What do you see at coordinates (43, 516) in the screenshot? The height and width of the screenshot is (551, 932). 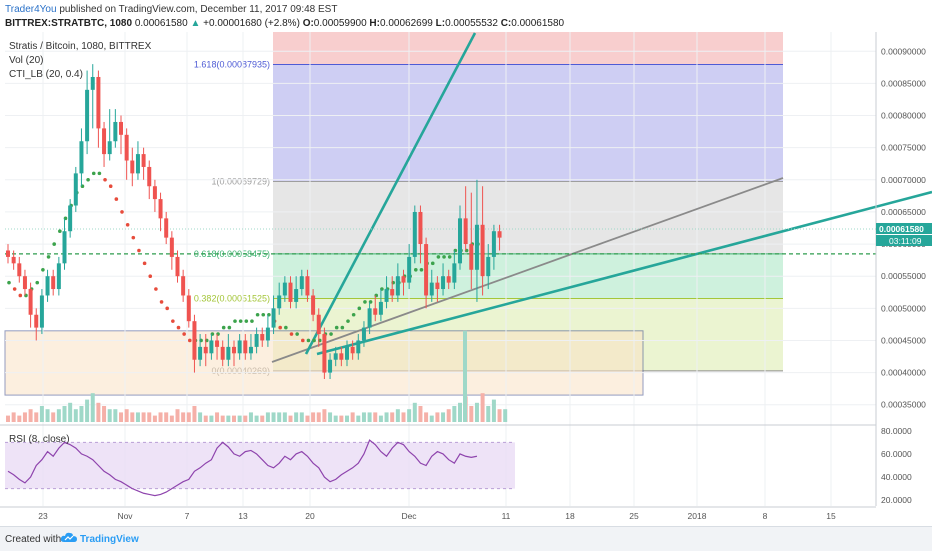 I see `time-tick-label: 23` at bounding box center [43, 516].